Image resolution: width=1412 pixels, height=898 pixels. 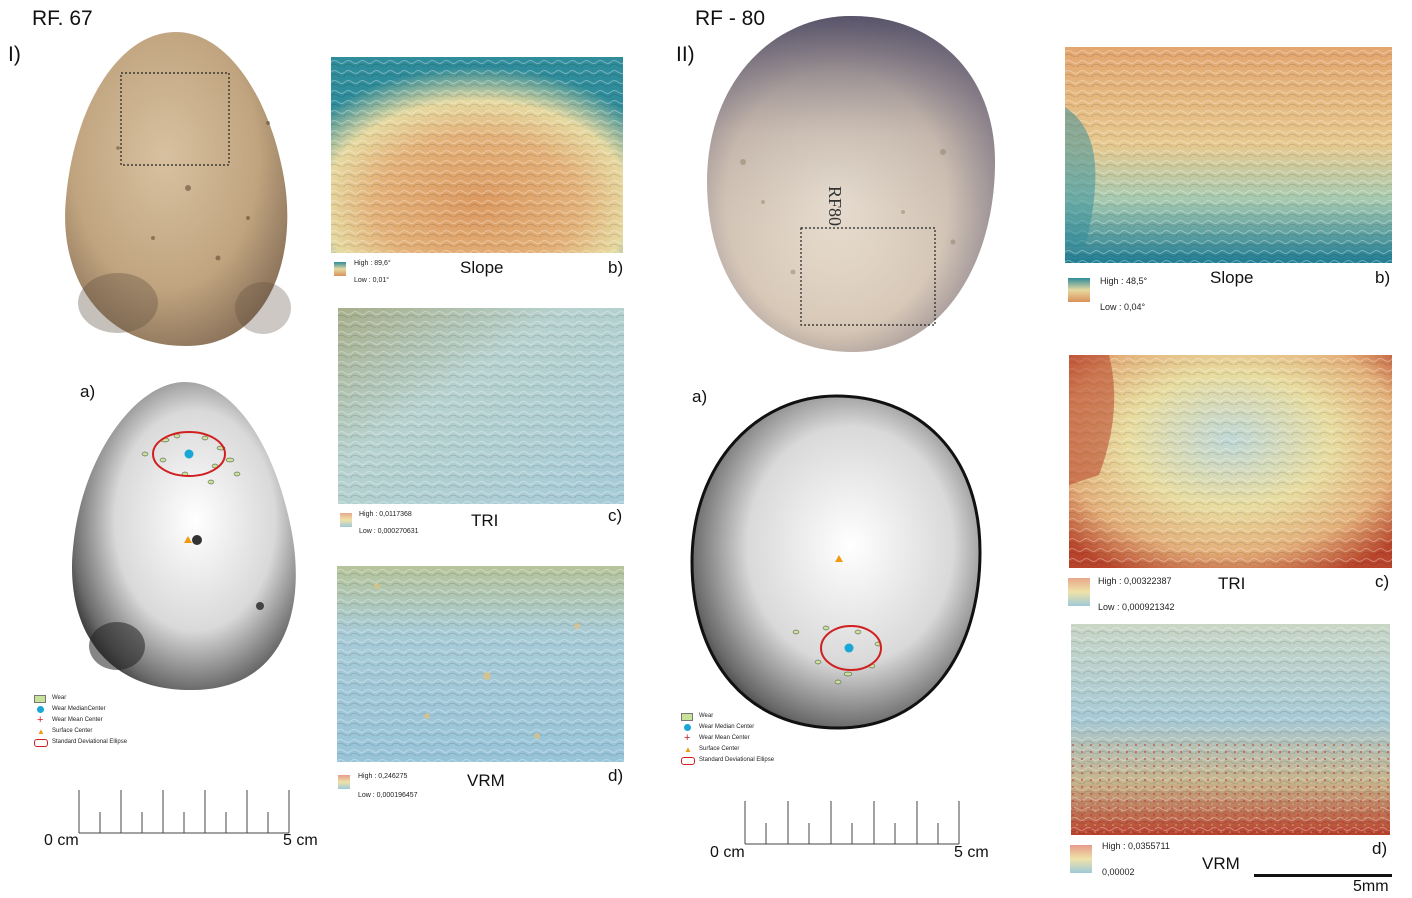 I want to click on left-slope-high: High : 89,6°, so click(x=372, y=263).